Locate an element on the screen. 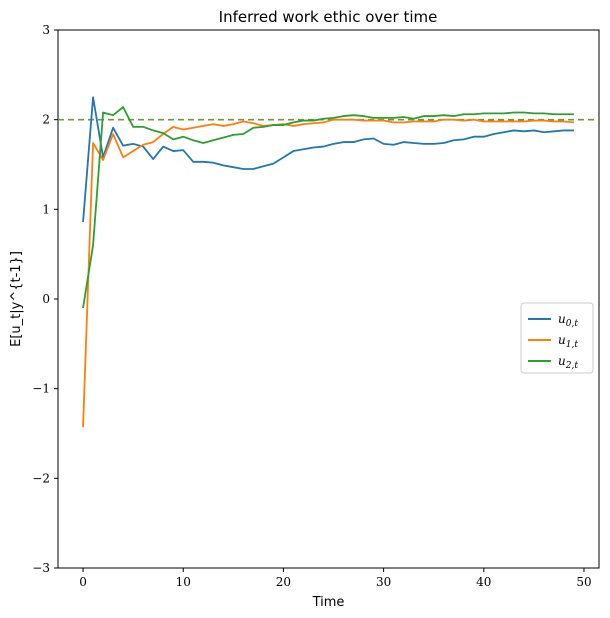 The image size is (610, 618). legend: u0,t u1,t u2,t is located at coordinates (557, 338).